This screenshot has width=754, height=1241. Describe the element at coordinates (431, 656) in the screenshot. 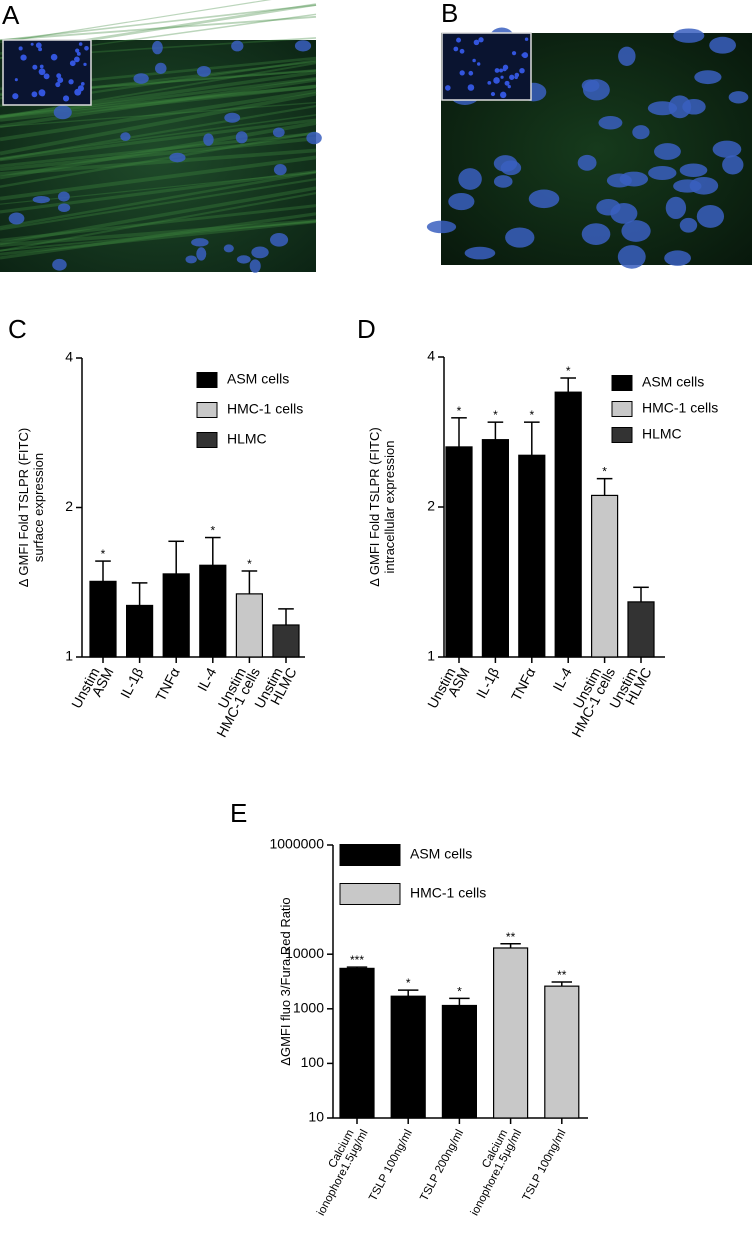

I see `y-tick-label: 1` at that location.